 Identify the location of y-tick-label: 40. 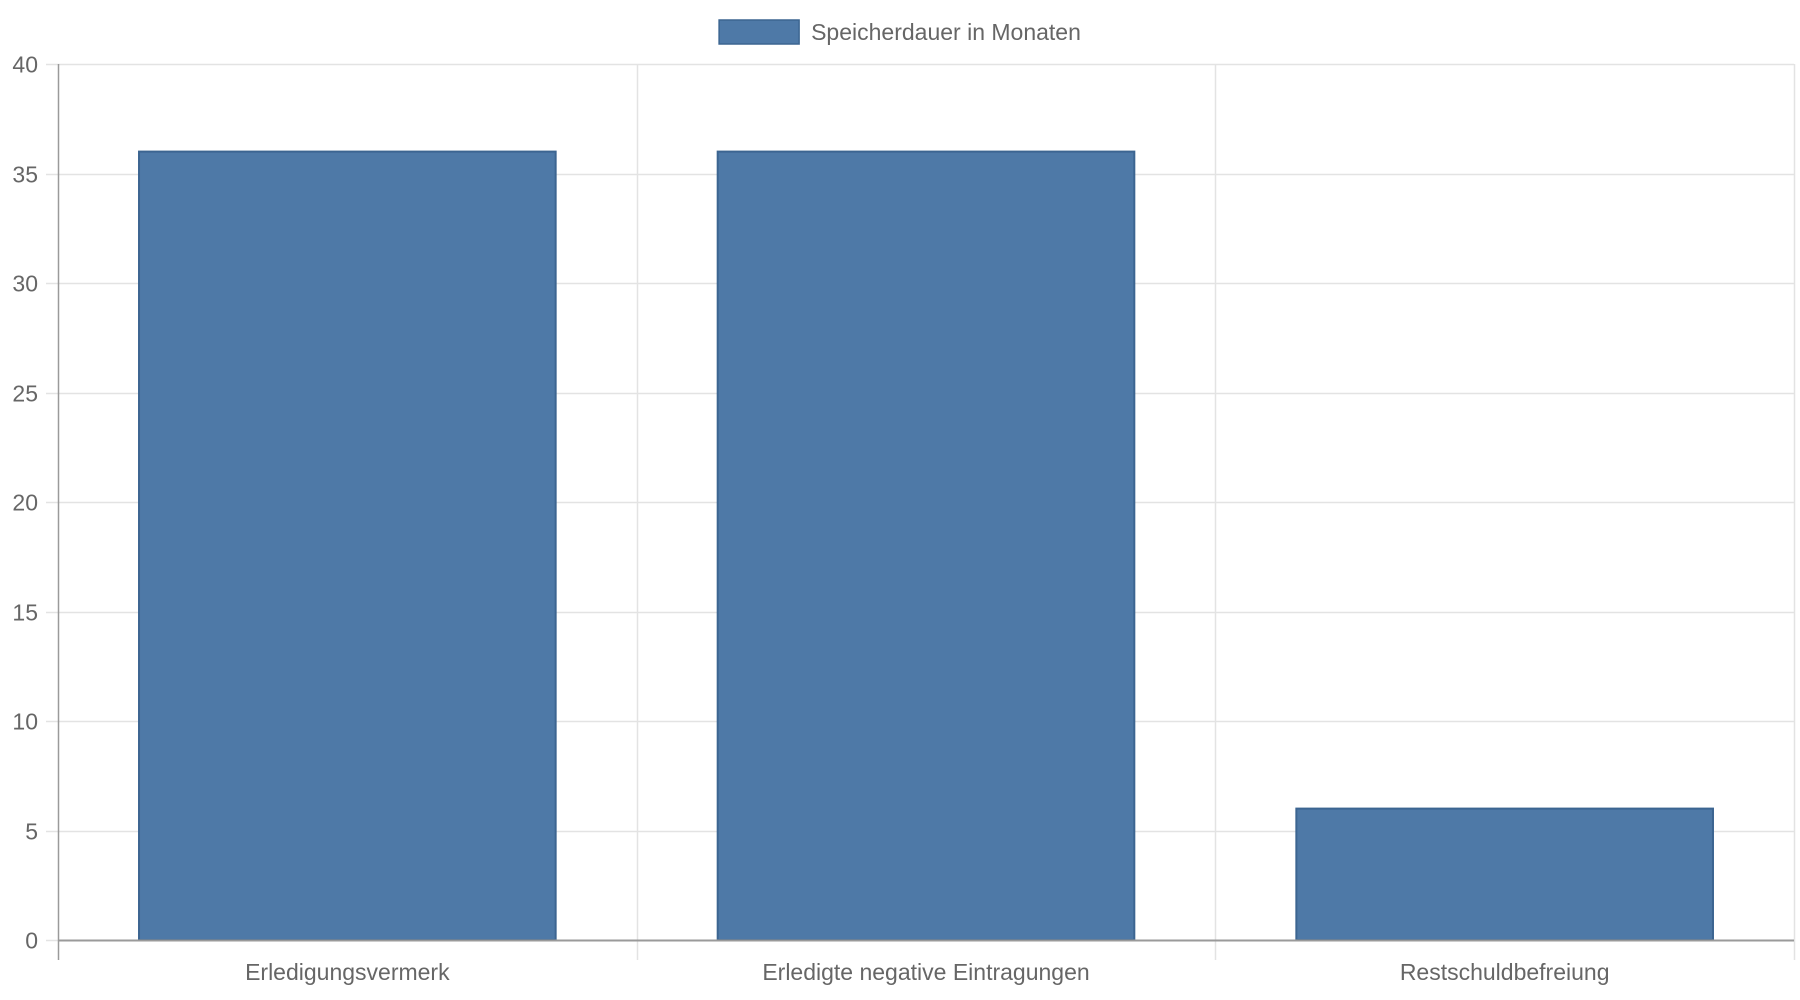
(25, 65).